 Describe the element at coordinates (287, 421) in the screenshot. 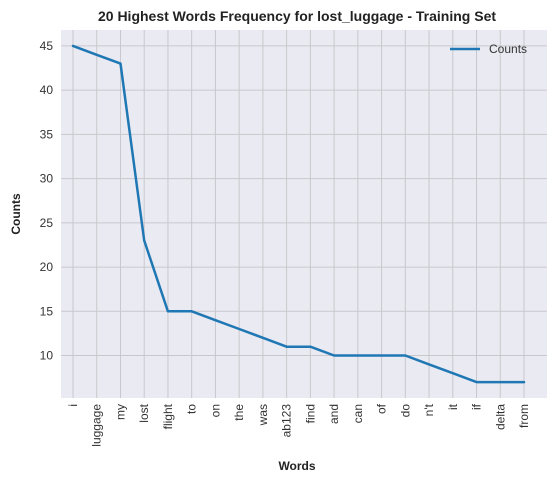

I see `x-tick-label: ab123` at that location.